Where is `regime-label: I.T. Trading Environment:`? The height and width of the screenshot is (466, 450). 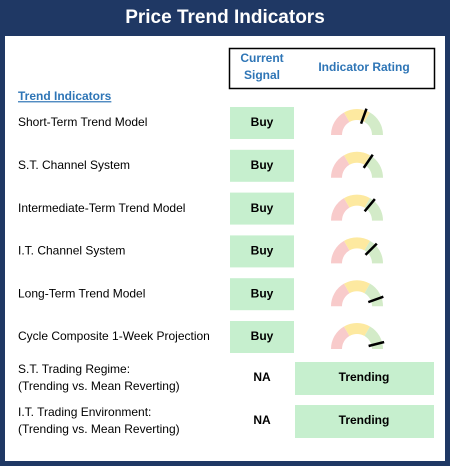 regime-label: I.T. Trading Environment: is located at coordinates (84, 412).